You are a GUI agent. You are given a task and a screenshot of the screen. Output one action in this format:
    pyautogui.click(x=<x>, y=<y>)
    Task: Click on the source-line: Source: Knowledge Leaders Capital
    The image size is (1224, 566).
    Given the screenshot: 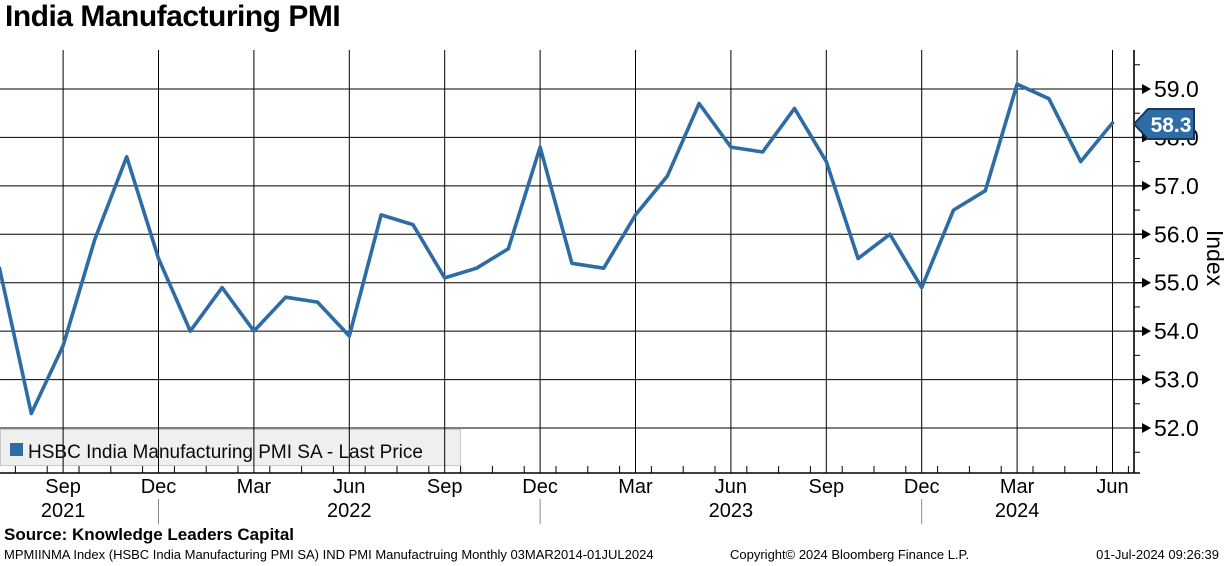 What is the action you would take?
    pyautogui.click(x=149, y=534)
    